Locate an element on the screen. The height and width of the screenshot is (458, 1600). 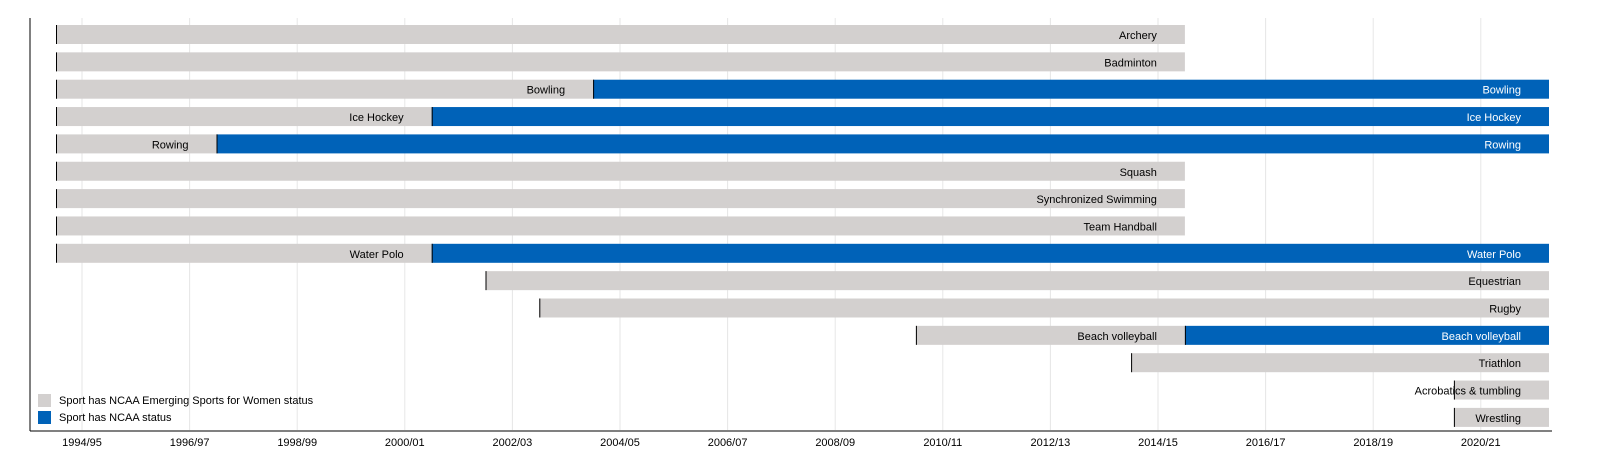
x-tick-label: 2016/17 is located at coordinates (1266, 443).